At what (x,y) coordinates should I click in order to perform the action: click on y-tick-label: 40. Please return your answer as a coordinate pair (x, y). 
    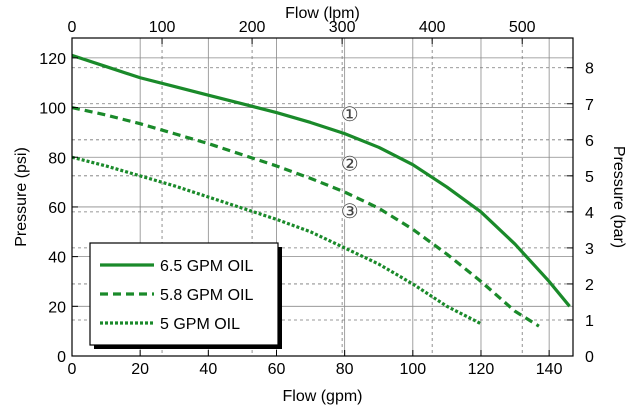
    Looking at the image, I should click on (57, 258).